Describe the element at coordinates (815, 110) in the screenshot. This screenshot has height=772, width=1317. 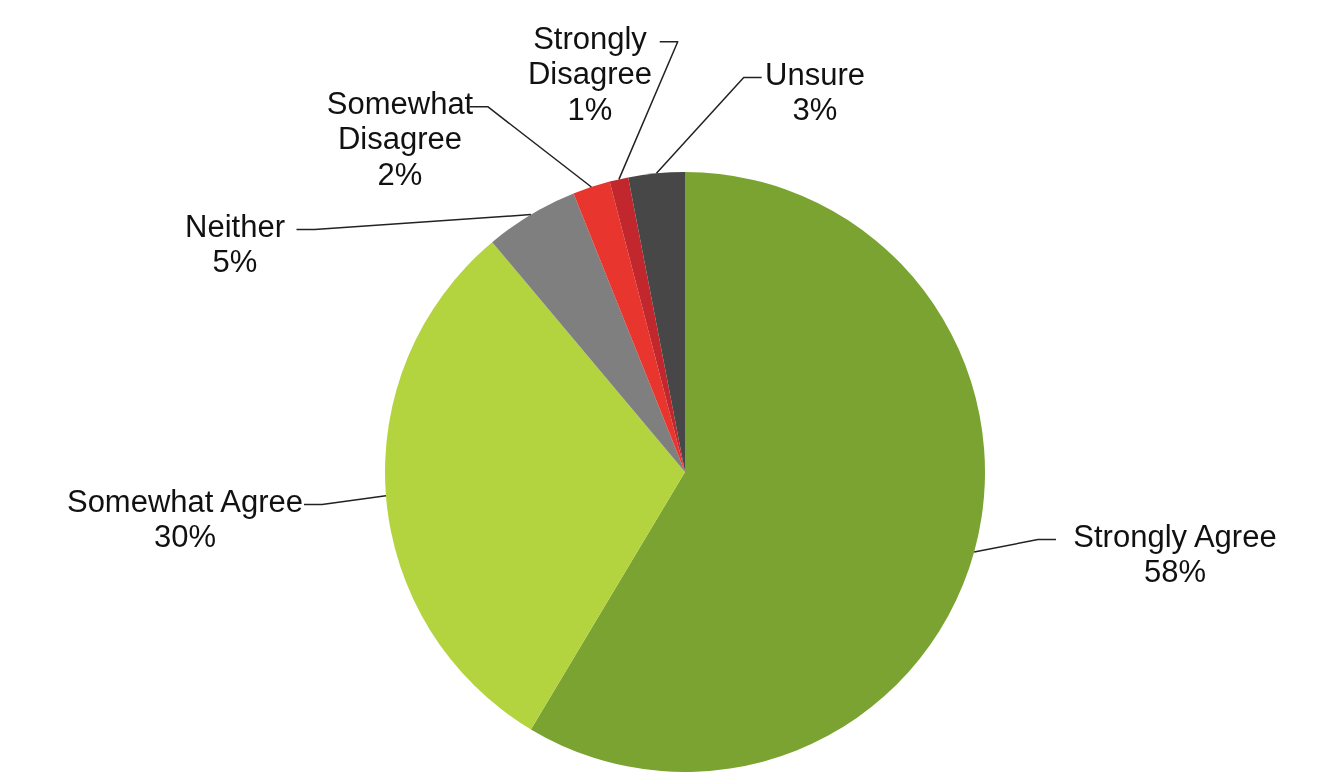
I see `data-label: 3%` at that location.